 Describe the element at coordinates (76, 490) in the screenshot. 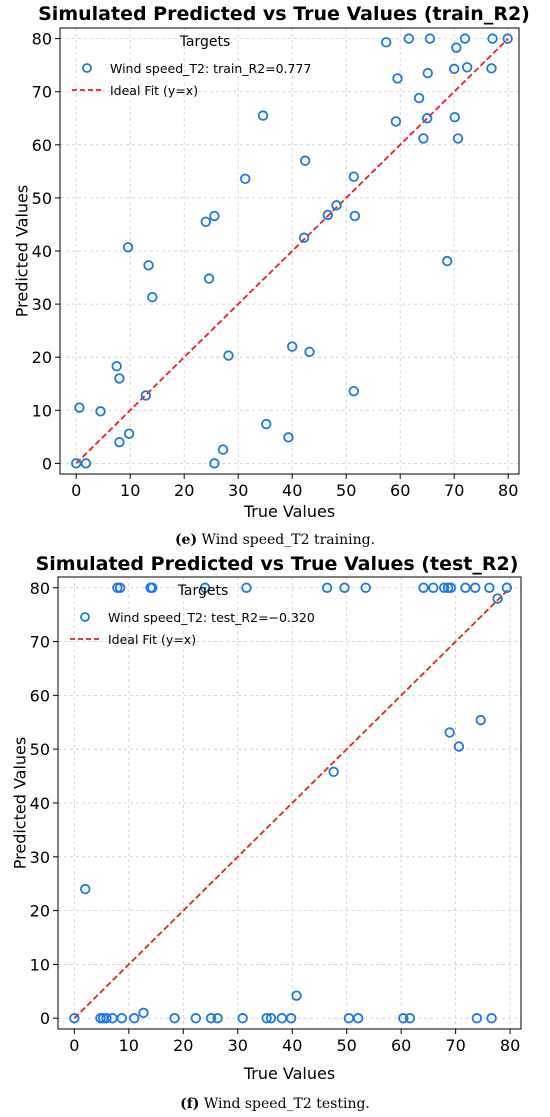

I see `x-tick-label: 0` at that location.